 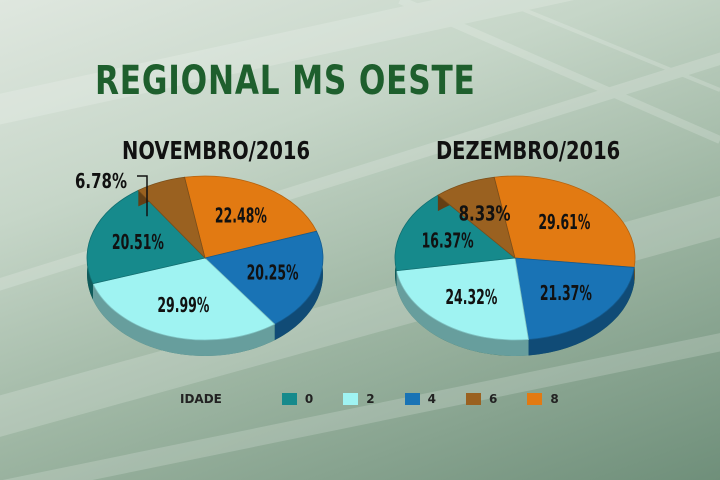 I want to click on slice-label-6: 8.33%, so click(x=485, y=213).